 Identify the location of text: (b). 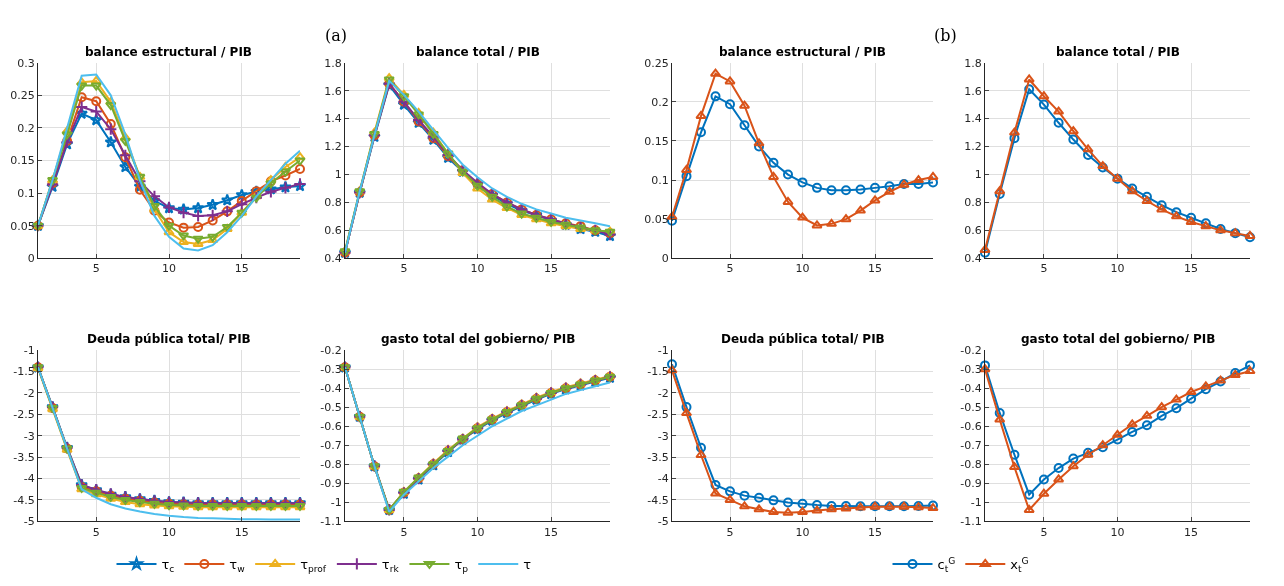
(945, 35).